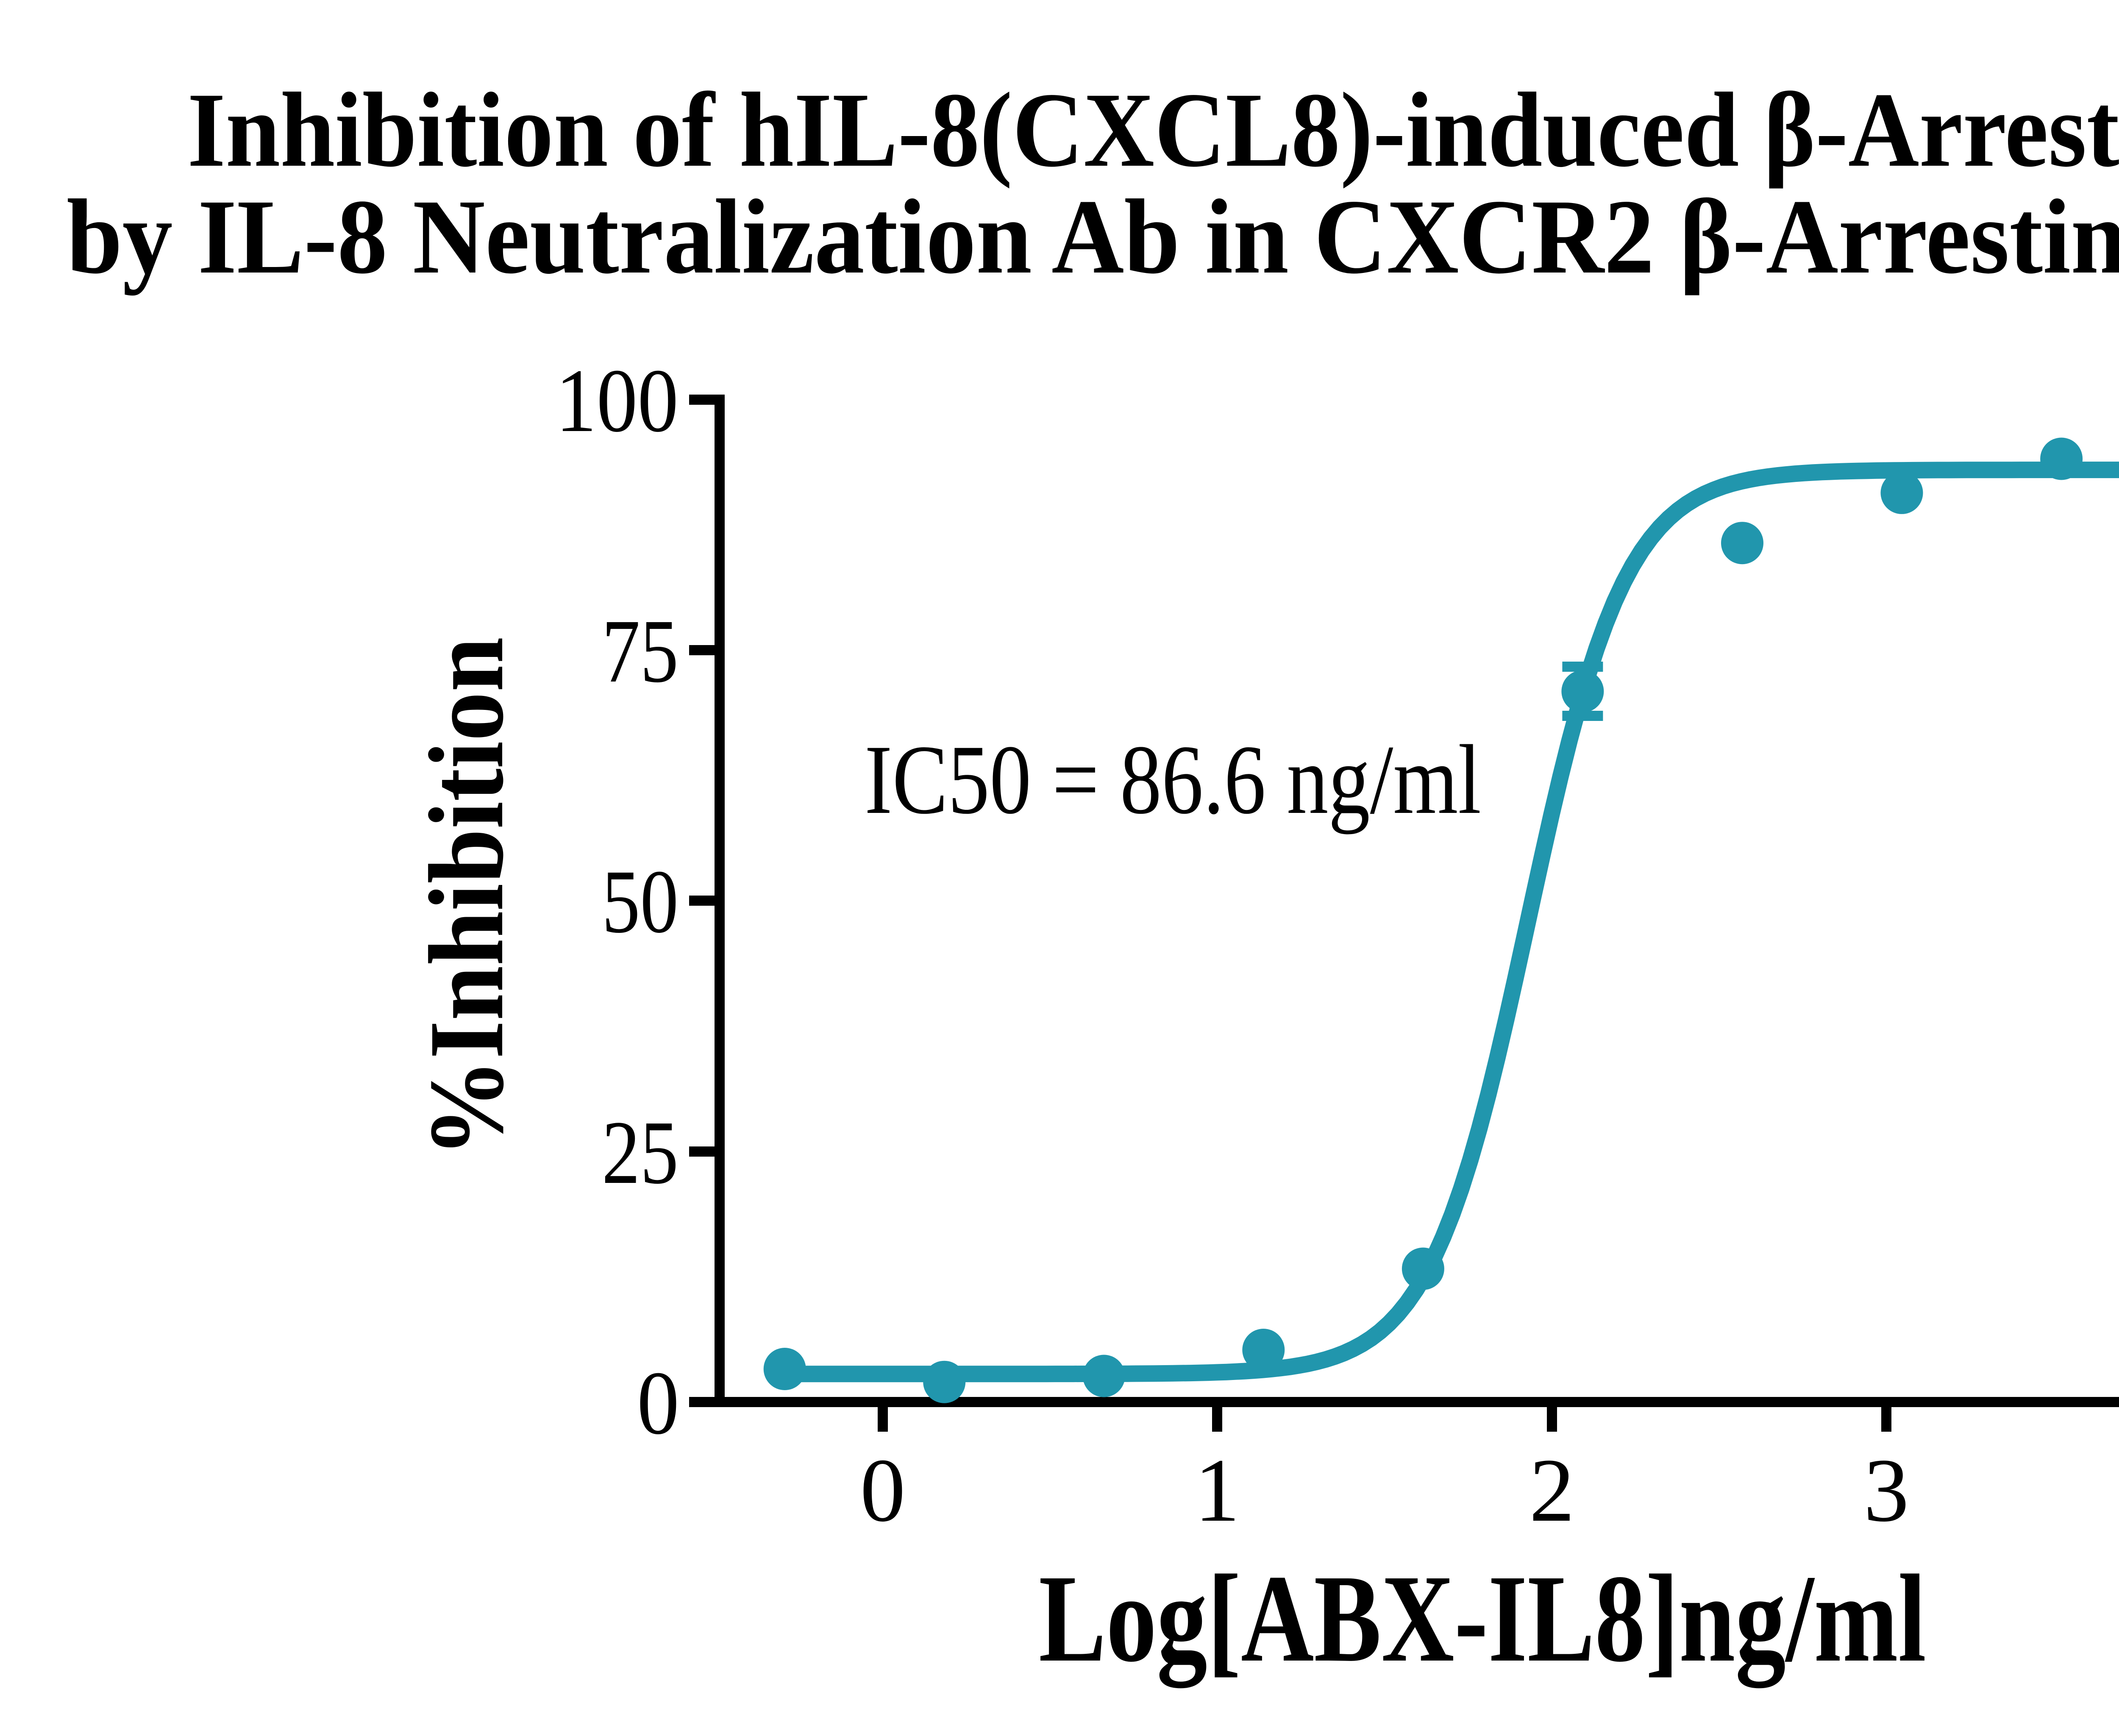 The height and width of the screenshot is (1736, 2119). Describe the element at coordinates (641, 651) in the screenshot. I see `svg-text: 75` at that location.